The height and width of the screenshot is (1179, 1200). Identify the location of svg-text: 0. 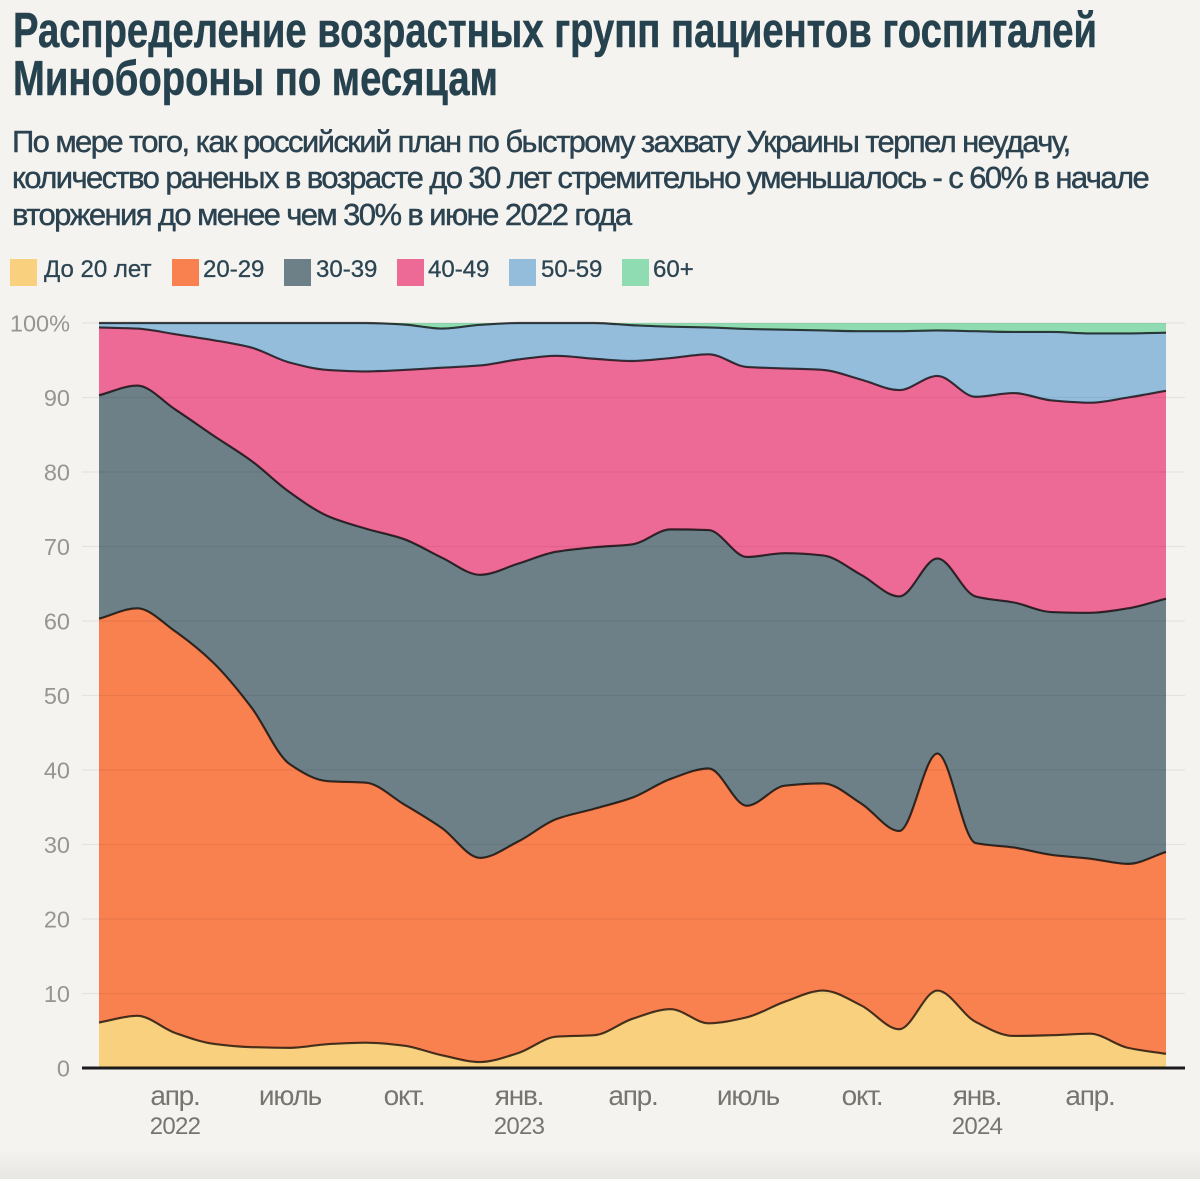
(63, 1069).